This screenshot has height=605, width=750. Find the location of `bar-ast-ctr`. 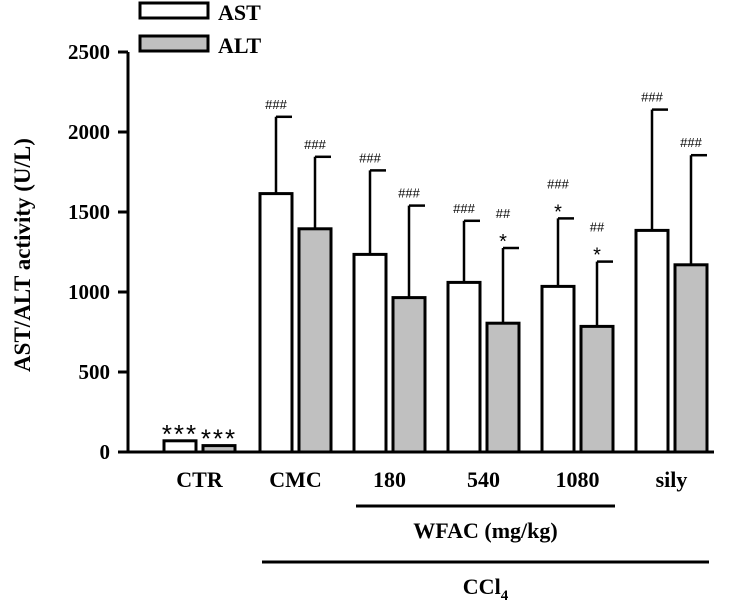

bar-ast-ctr is located at coordinates (180, 446).